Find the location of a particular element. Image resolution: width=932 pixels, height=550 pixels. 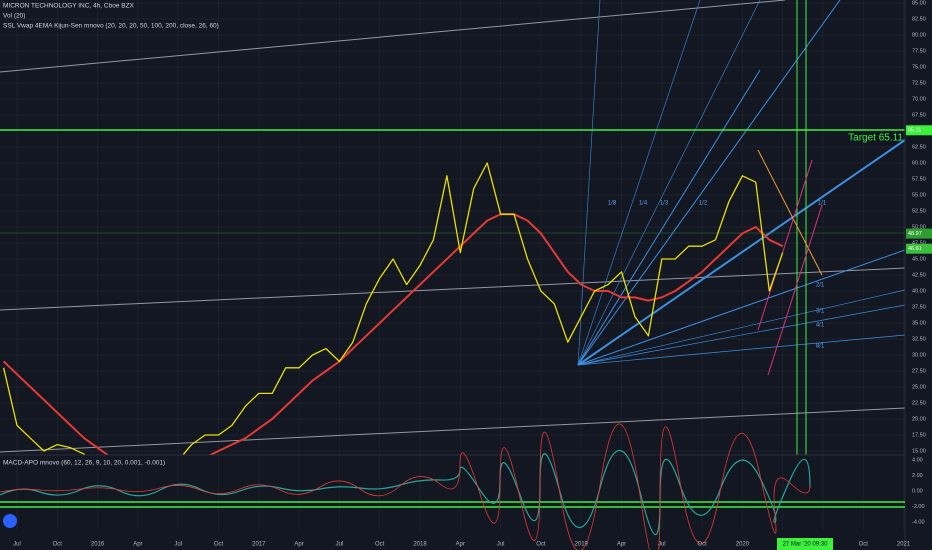

y-tick-label: 52.50 is located at coordinates (919, 211).